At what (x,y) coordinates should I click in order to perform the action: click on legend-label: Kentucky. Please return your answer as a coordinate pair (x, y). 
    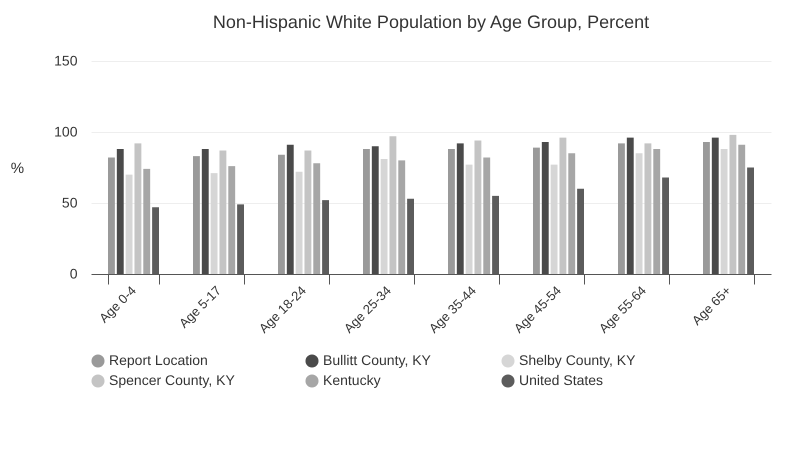
    Looking at the image, I should click on (352, 380).